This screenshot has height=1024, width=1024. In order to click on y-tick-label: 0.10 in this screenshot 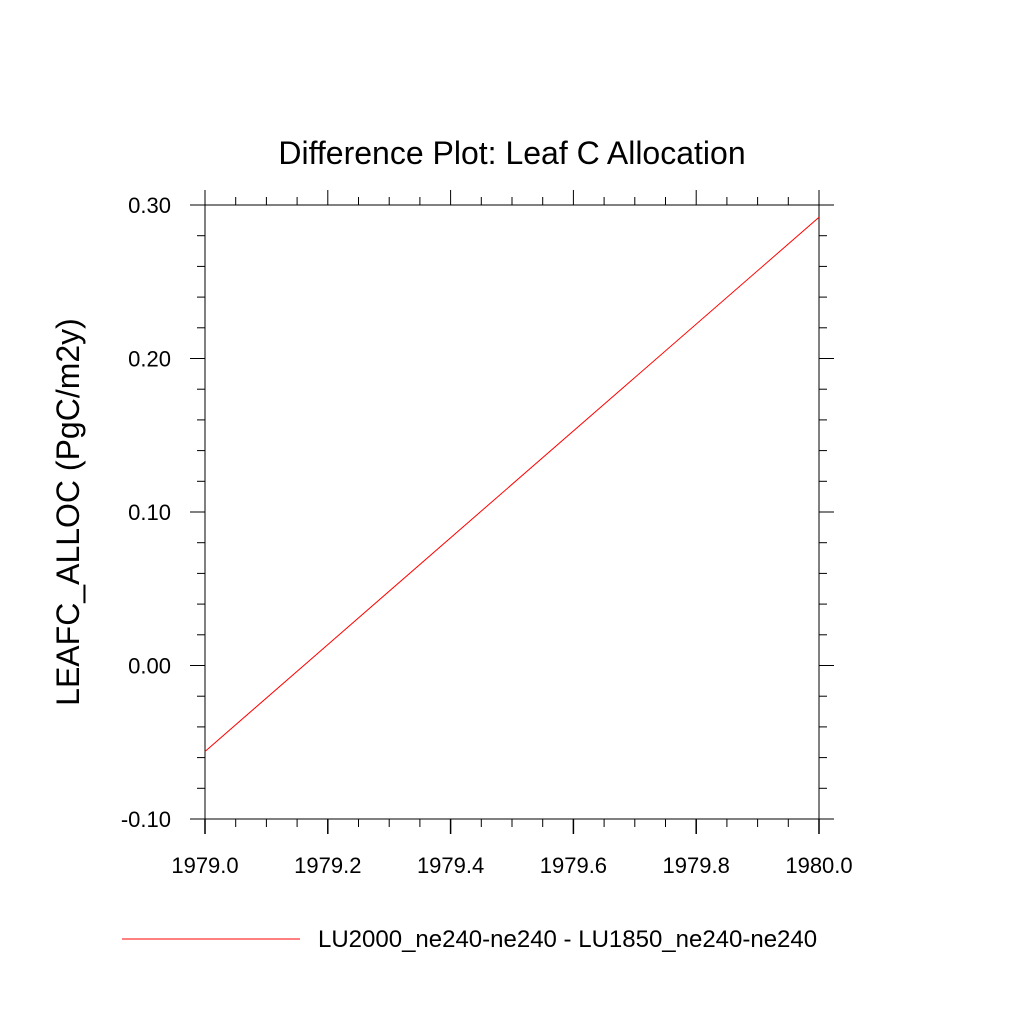, I will do `click(149, 512)`.